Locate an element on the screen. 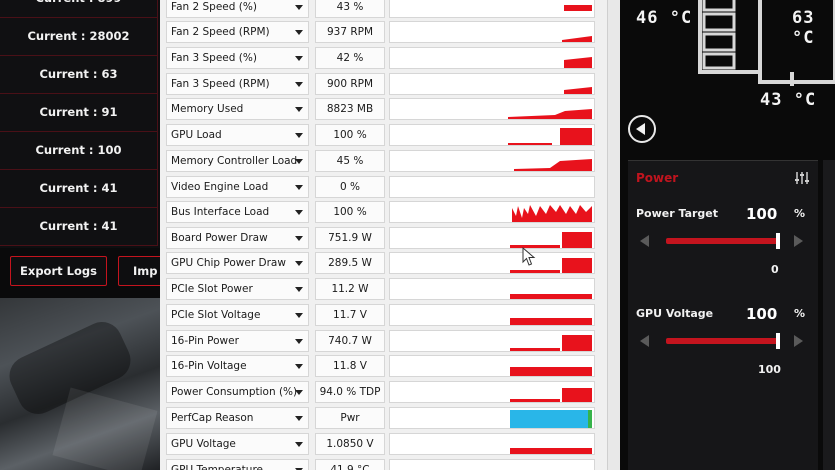 The width and height of the screenshot is (835, 470). sensor-row: GPU Voltage 1.0850 V is located at coordinates (384, 444).